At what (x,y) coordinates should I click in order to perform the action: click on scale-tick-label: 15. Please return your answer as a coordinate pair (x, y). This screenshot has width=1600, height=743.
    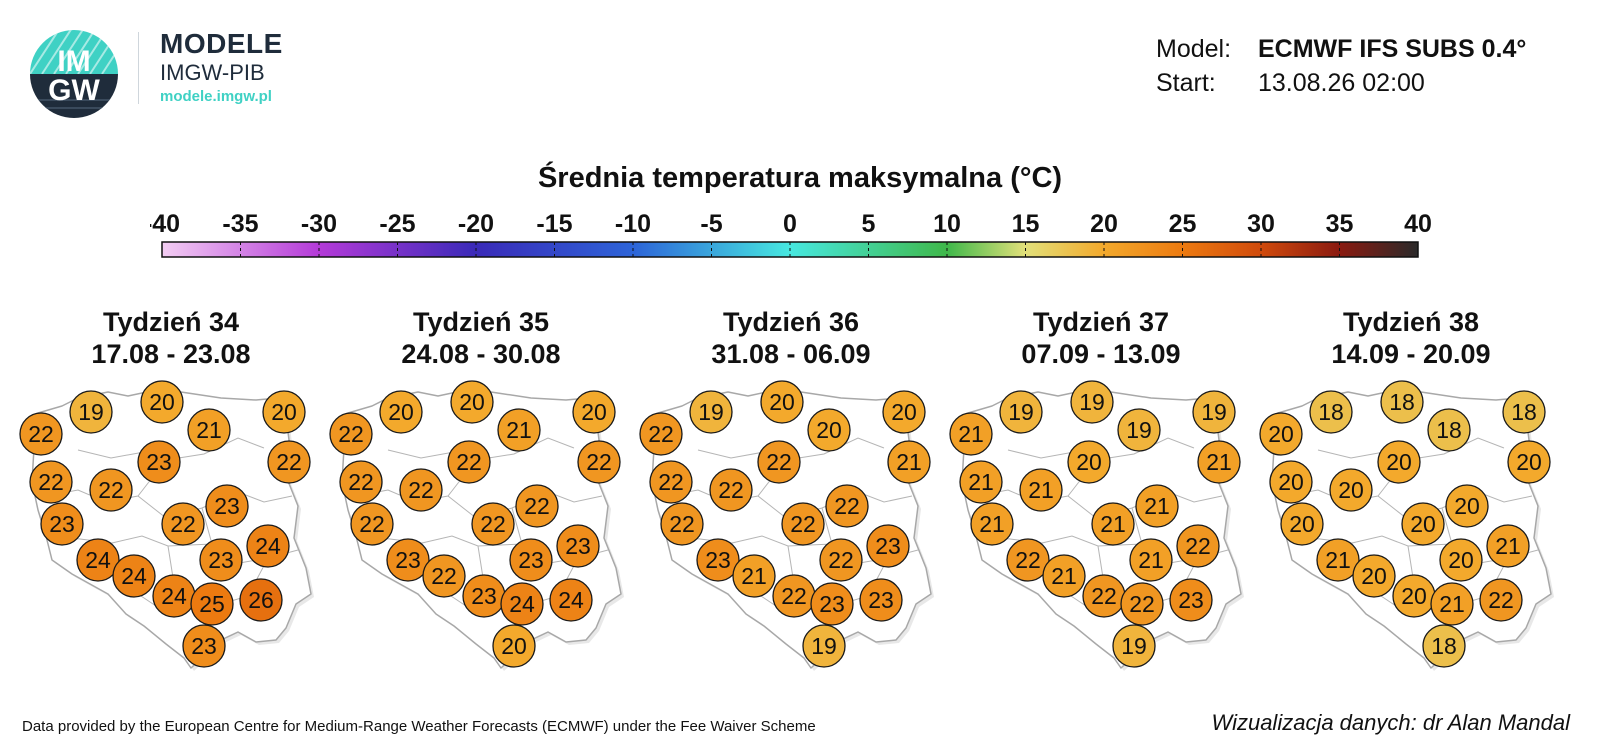
    Looking at the image, I should click on (1026, 224).